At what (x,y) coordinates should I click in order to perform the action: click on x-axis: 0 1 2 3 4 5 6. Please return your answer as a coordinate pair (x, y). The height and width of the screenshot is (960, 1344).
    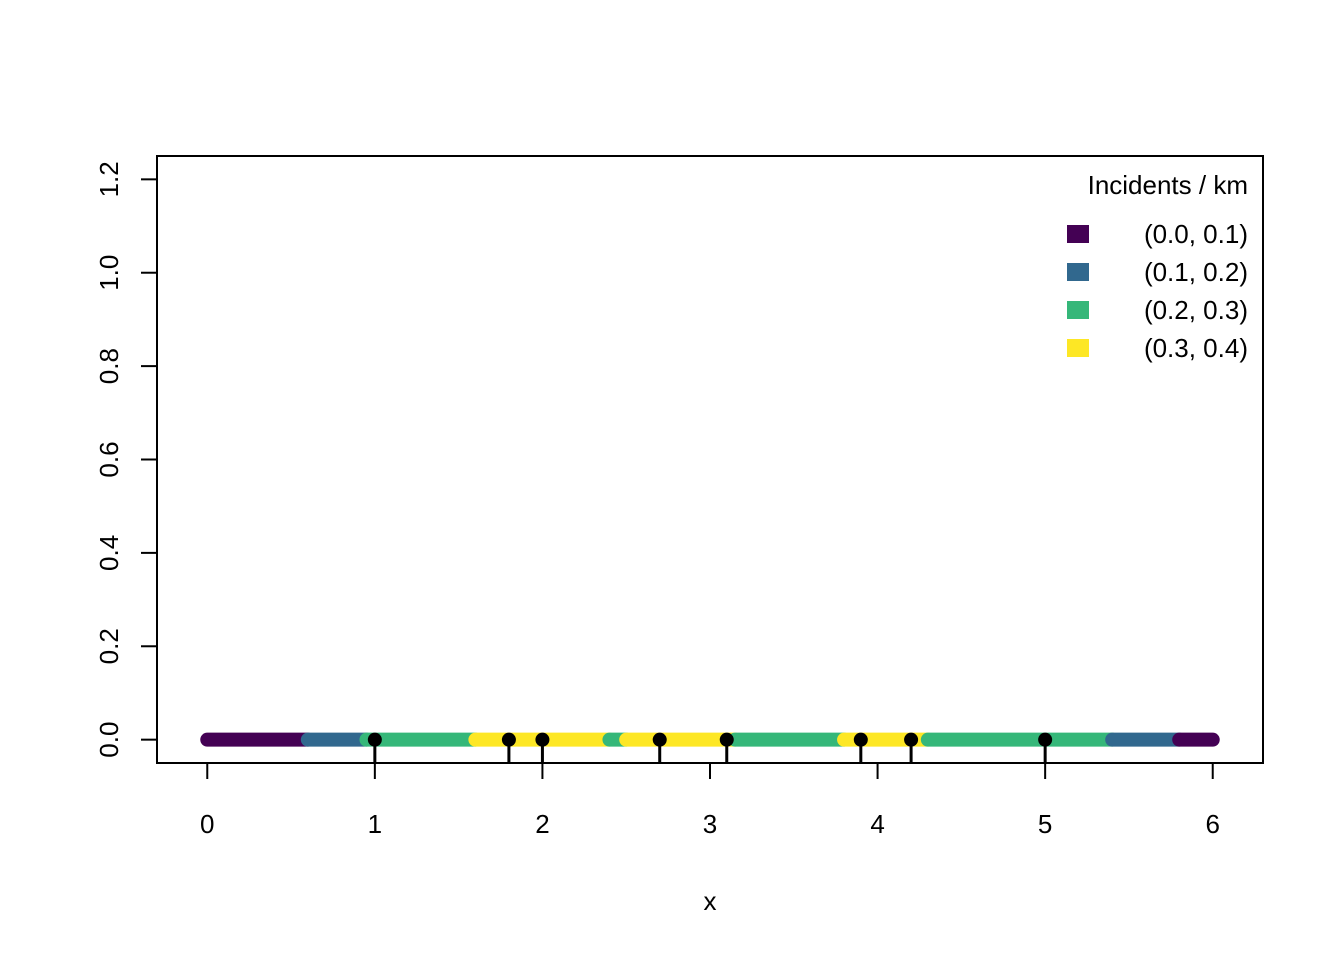
    Looking at the image, I should click on (710, 800).